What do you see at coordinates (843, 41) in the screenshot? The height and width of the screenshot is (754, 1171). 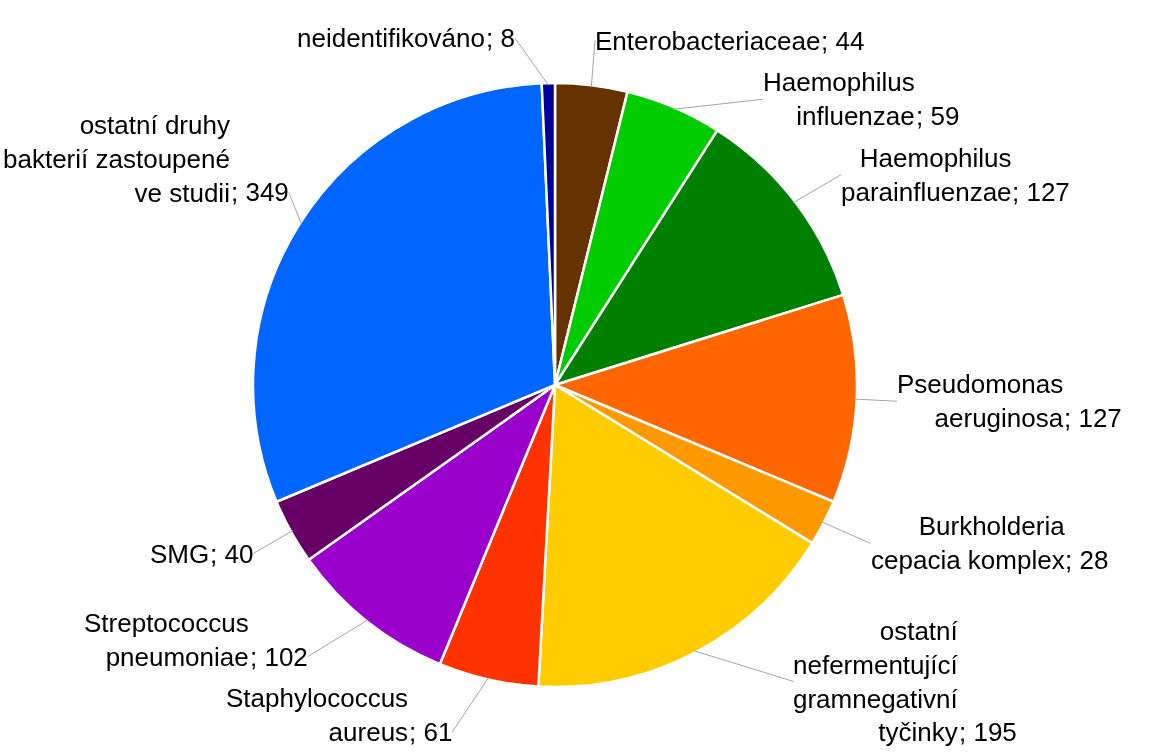 I see `data-label: ; 44` at bounding box center [843, 41].